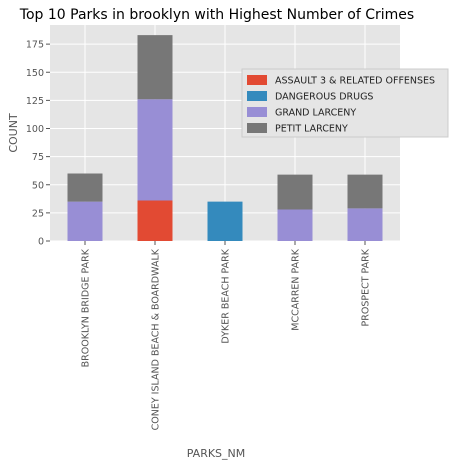 This screenshot has width=454, height=466. Describe the element at coordinates (366, 287) in the screenshot. I see `x-tick-label: PROSPECT PARK` at that location.